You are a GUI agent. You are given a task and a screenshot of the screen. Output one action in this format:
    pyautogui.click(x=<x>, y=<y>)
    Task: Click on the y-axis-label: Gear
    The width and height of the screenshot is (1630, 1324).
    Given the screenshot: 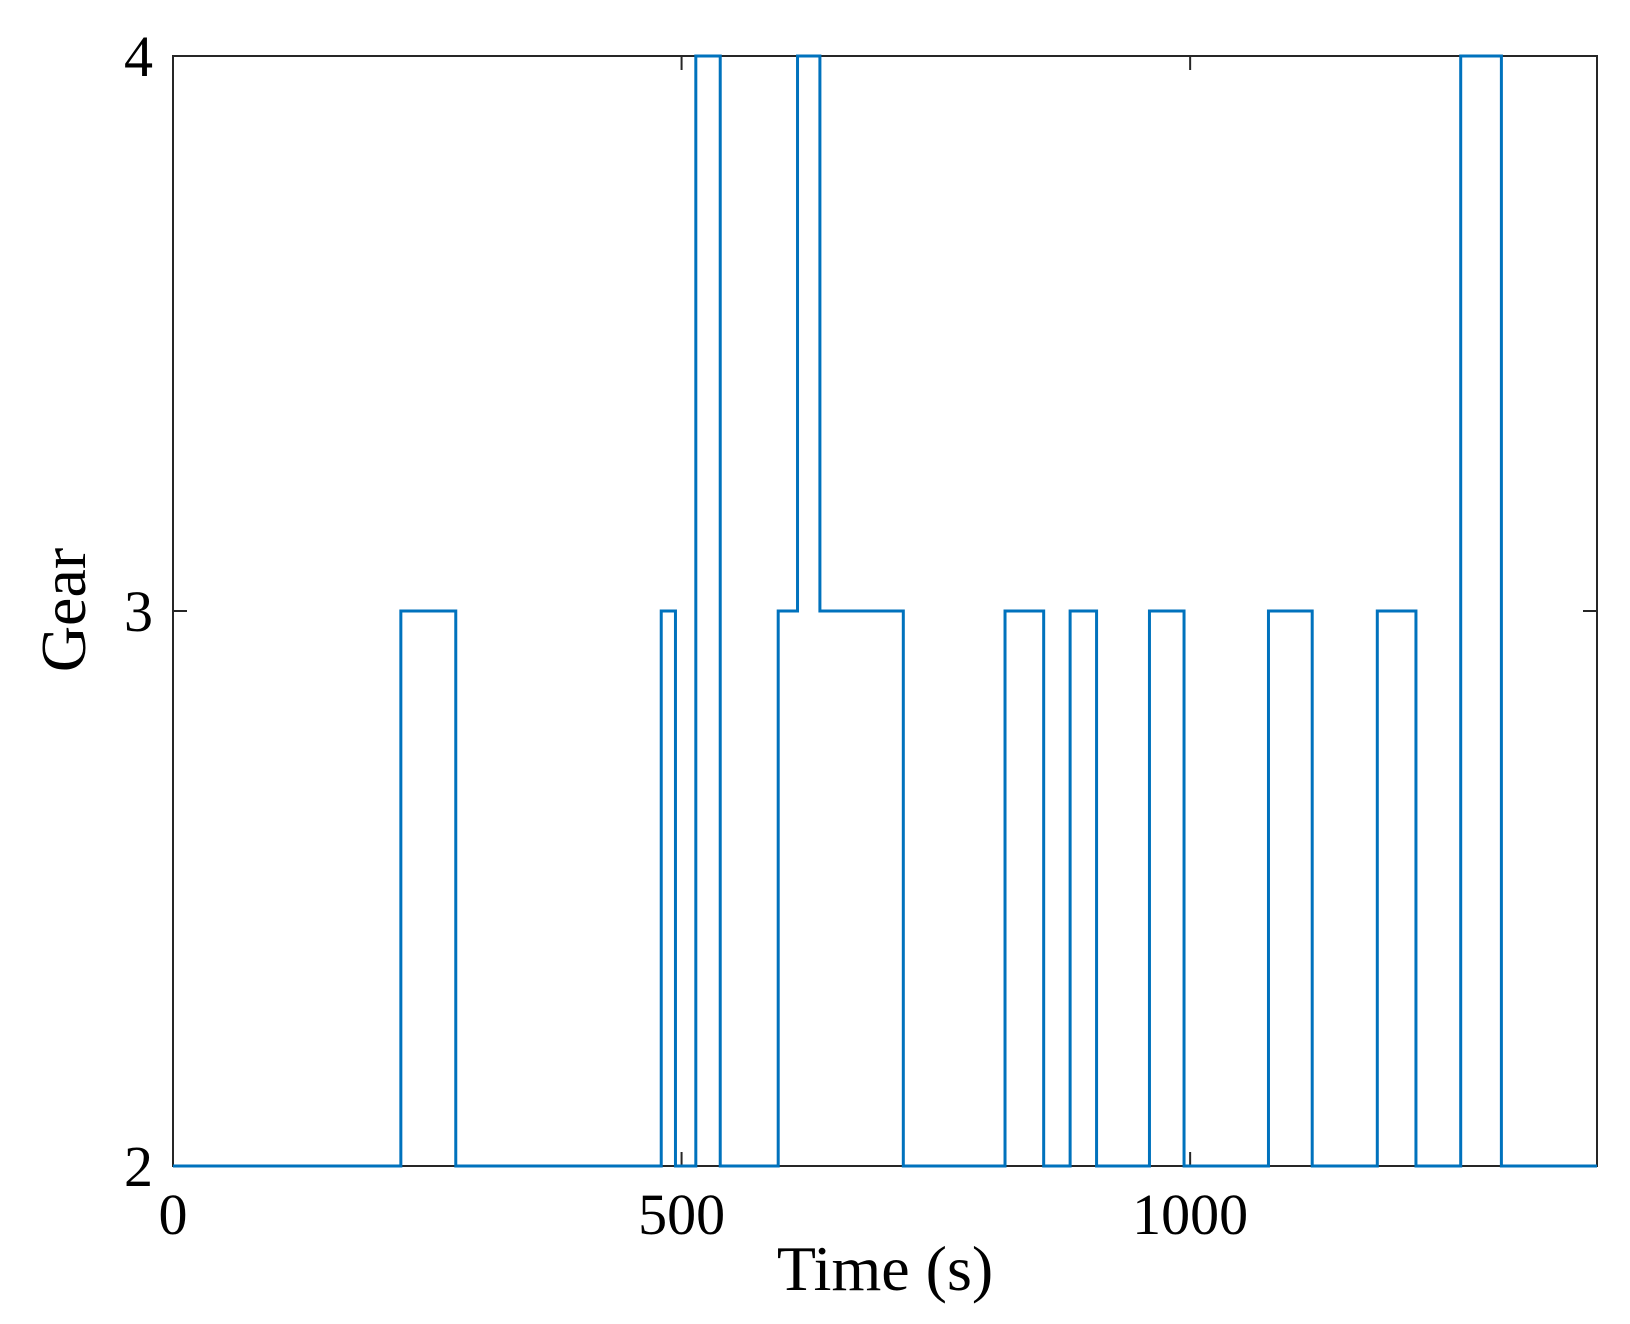 What is the action you would take?
    pyautogui.click(x=63, y=610)
    